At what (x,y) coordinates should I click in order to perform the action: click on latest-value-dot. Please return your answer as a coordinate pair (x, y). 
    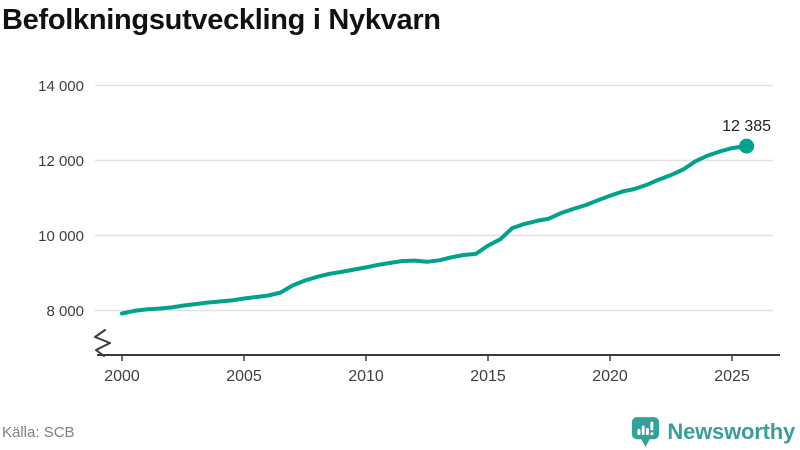
    Looking at the image, I should click on (747, 146).